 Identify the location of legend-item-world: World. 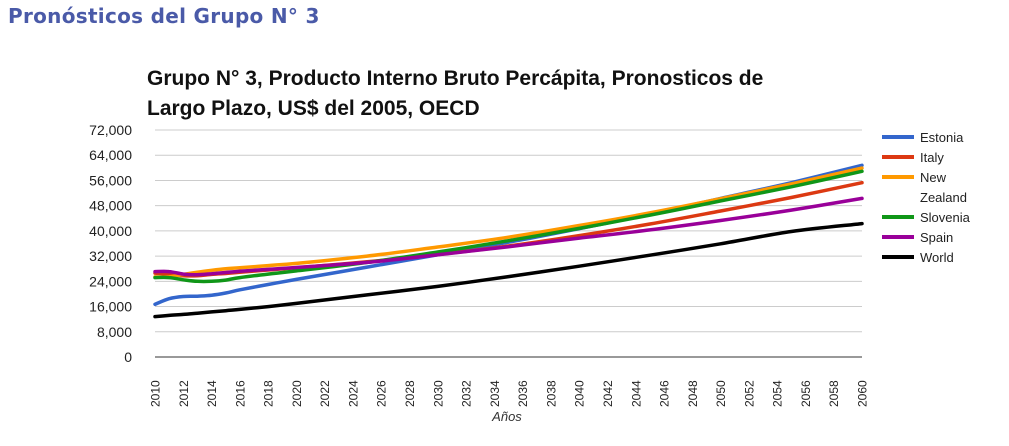
(936, 258).